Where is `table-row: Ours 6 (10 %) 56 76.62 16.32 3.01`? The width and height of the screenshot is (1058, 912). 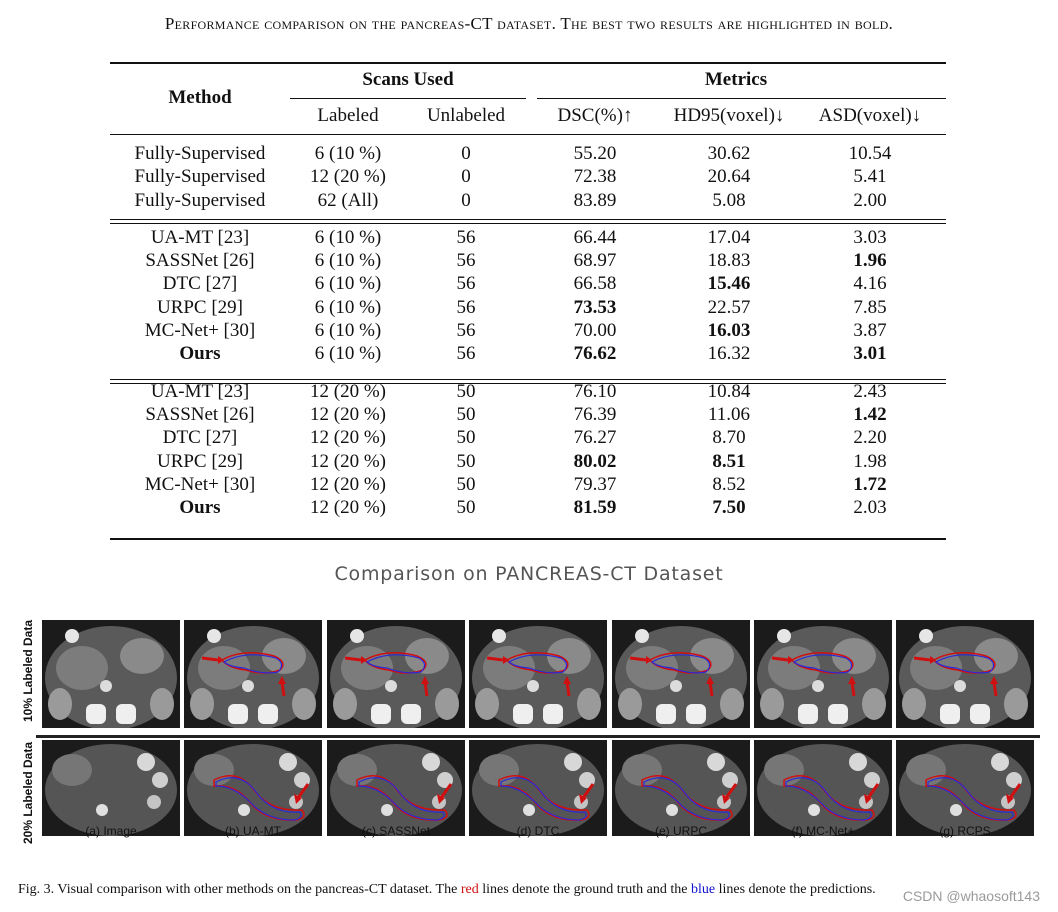 table-row: Ours 6 (10 %) 56 76.62 16.32 3.01 is located at coordinates (528, 353).